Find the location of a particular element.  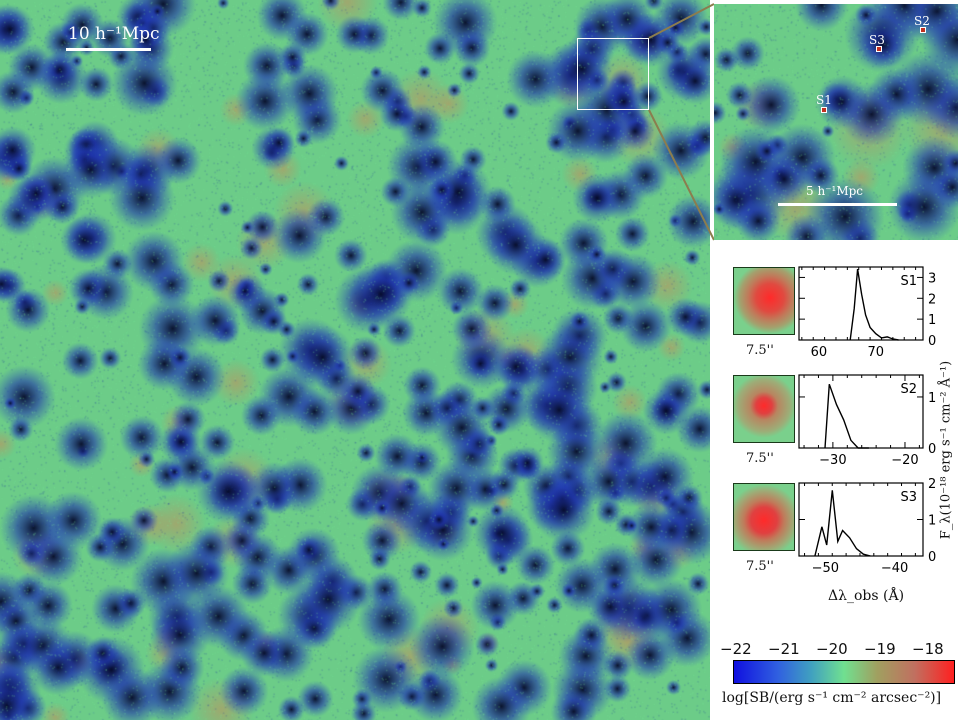

x-tick-label: −40 is located at coordinates (894, 568).